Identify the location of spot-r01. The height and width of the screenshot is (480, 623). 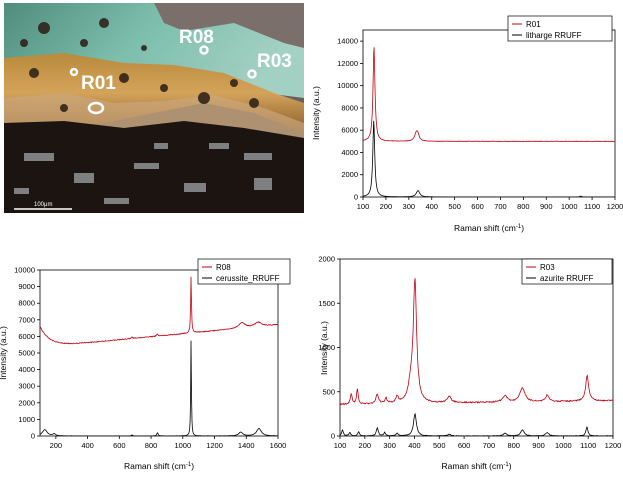
(74, 72).